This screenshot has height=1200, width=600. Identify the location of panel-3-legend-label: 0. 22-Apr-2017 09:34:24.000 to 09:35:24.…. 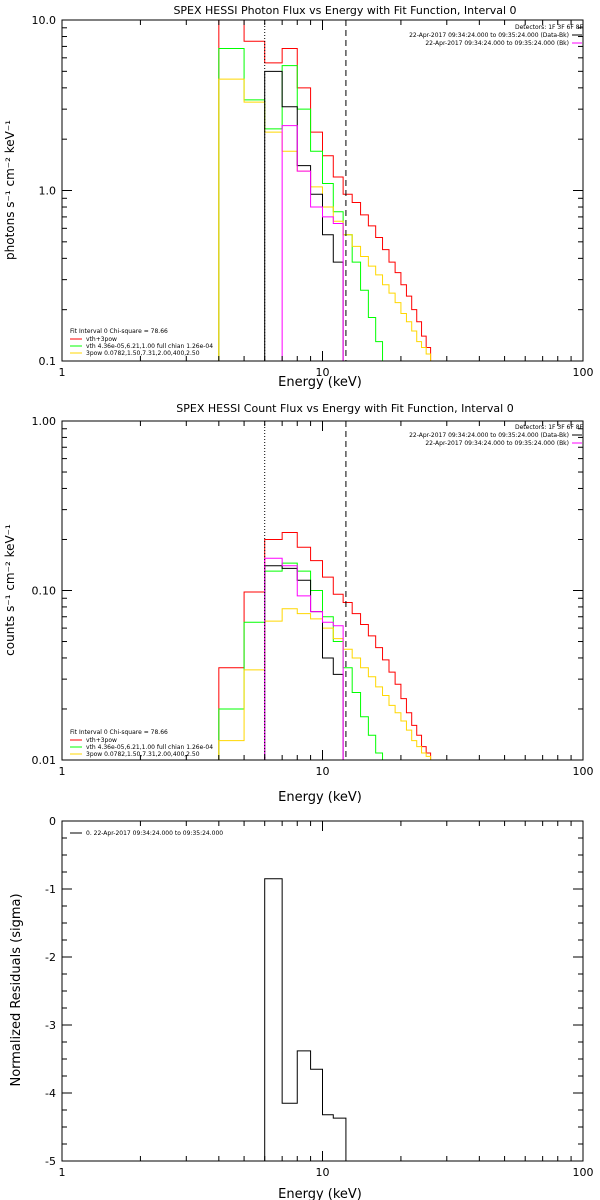
(154, 833).